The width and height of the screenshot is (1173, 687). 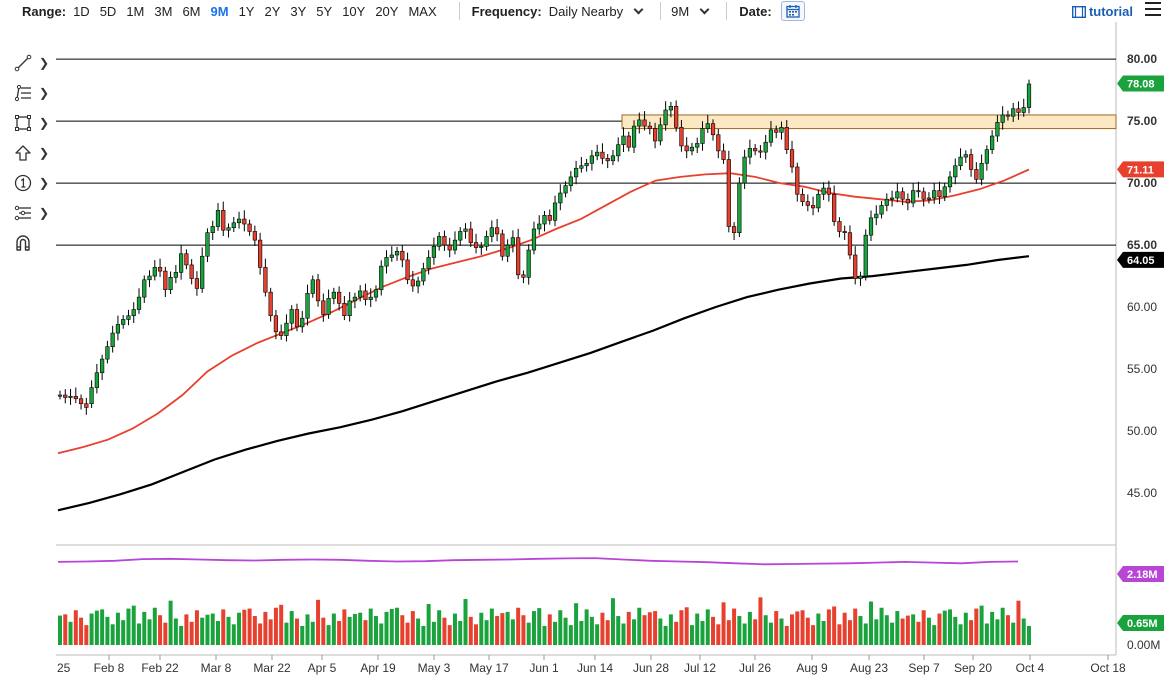 What do you see at coordinates (1140, 83) in the screenshot?
I see `last-price-badge-bg` at bounding box center [1140, 83].